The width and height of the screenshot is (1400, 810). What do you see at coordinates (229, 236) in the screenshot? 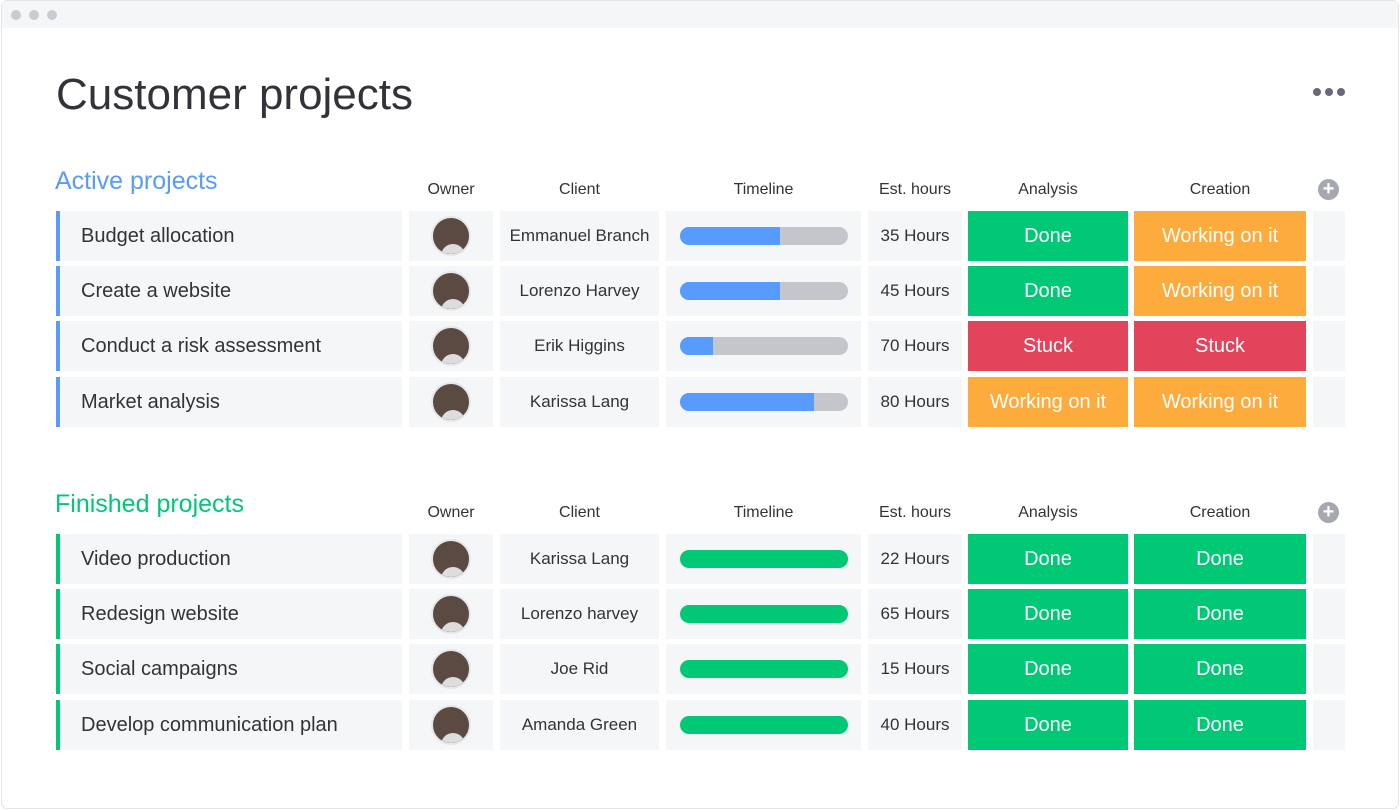
I see `item-name: Budget allocation` at bounding box center [229, 236].